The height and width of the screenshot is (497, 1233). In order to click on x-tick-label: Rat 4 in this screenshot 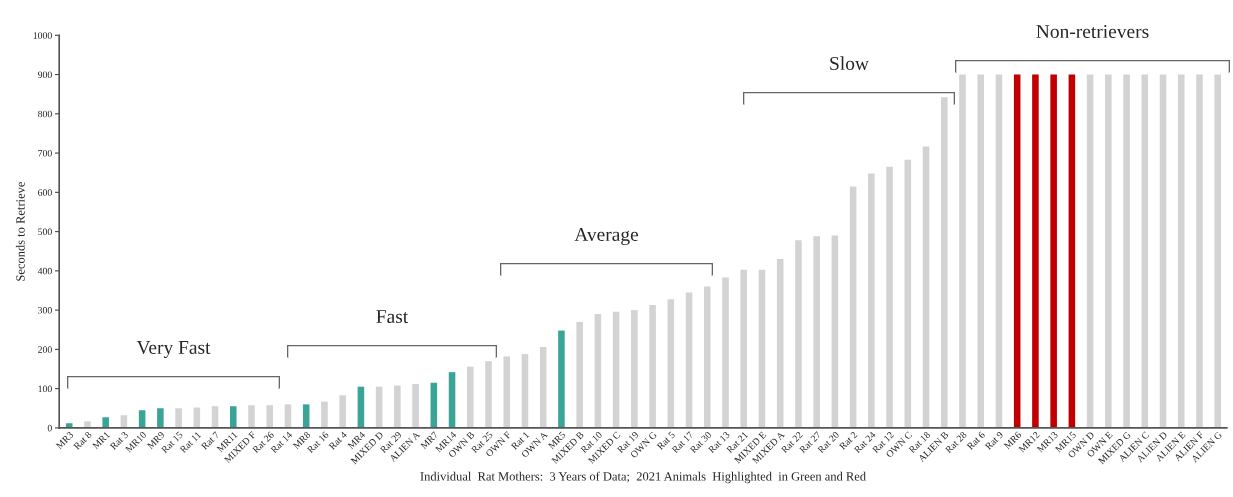, I will do `click(338, 441)`.